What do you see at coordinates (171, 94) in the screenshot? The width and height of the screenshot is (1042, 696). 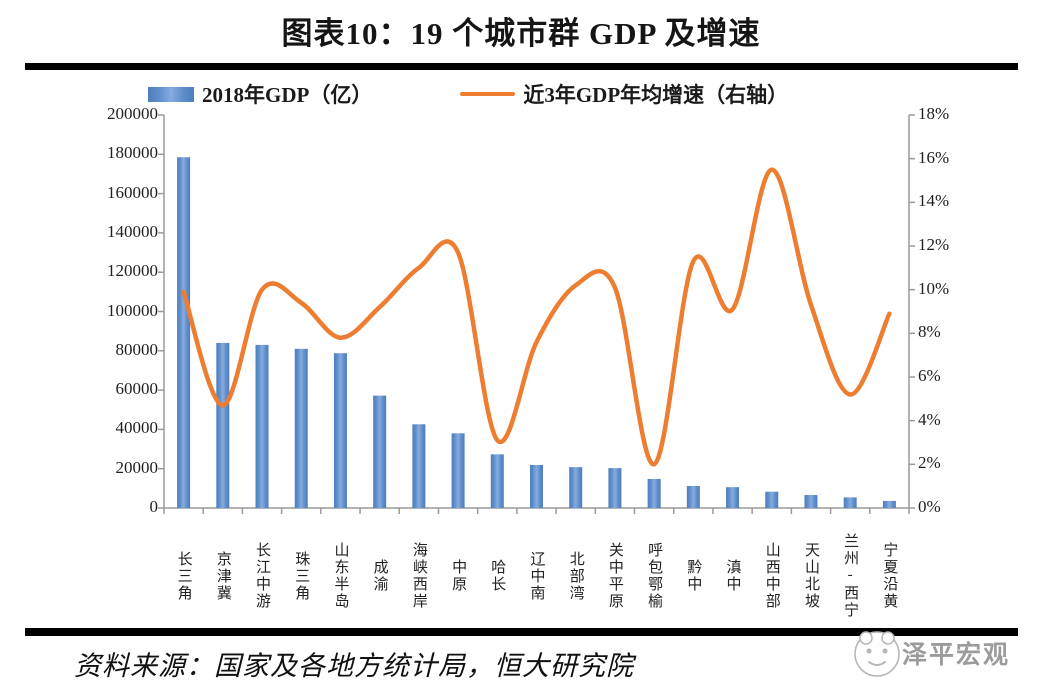 I see `bar-series-swatch-icon` at bounding box center [171, 94].